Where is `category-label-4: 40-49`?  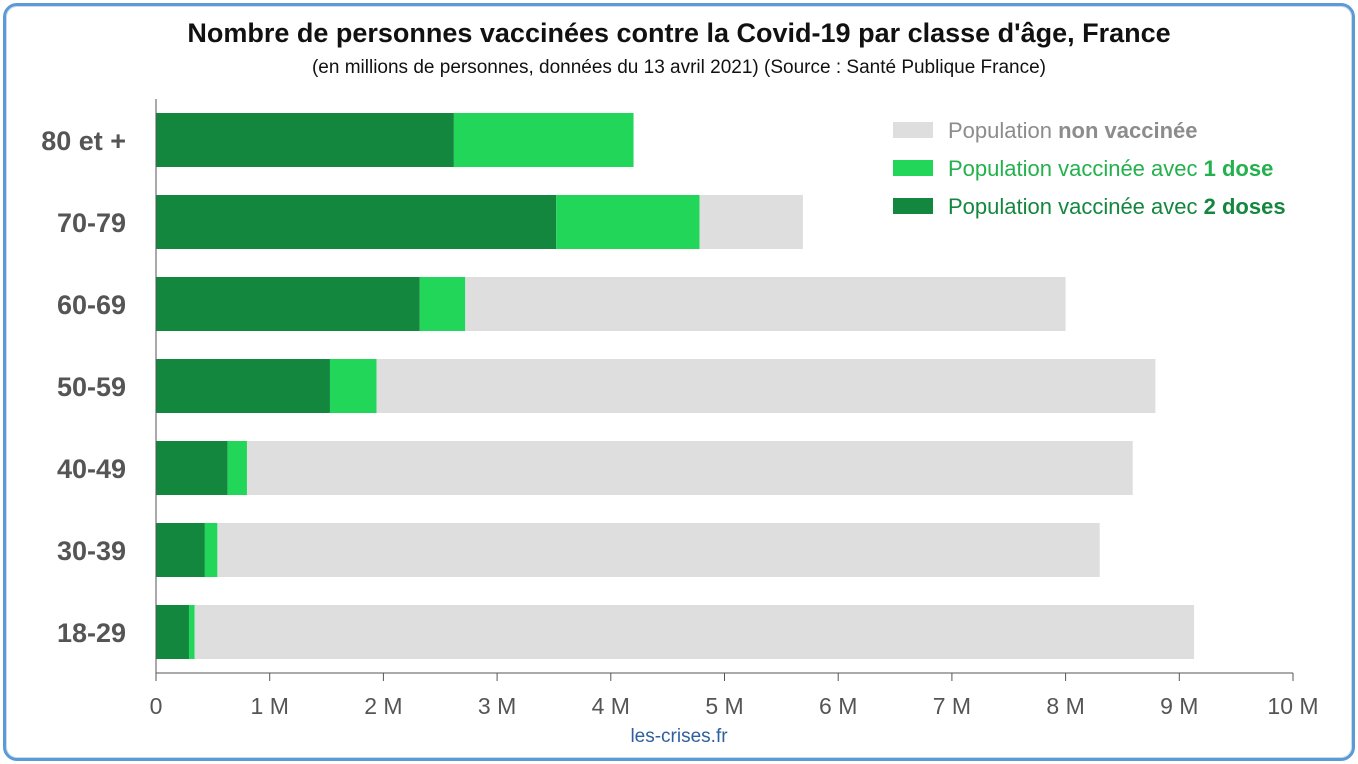 category-label-4: 40-49 is located at coordinates (91, 469).